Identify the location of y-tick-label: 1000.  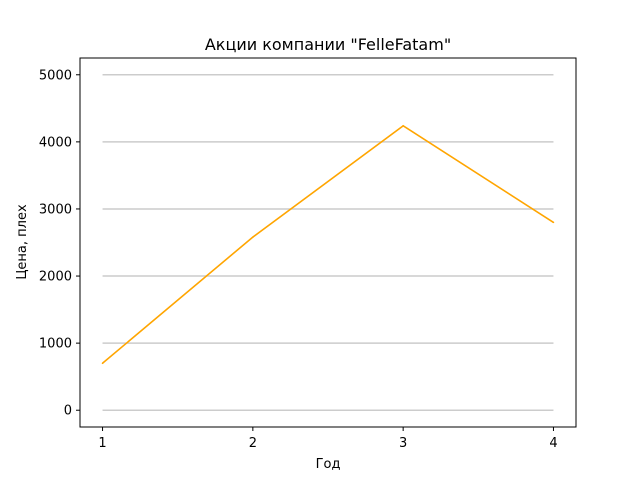
(55, 344).